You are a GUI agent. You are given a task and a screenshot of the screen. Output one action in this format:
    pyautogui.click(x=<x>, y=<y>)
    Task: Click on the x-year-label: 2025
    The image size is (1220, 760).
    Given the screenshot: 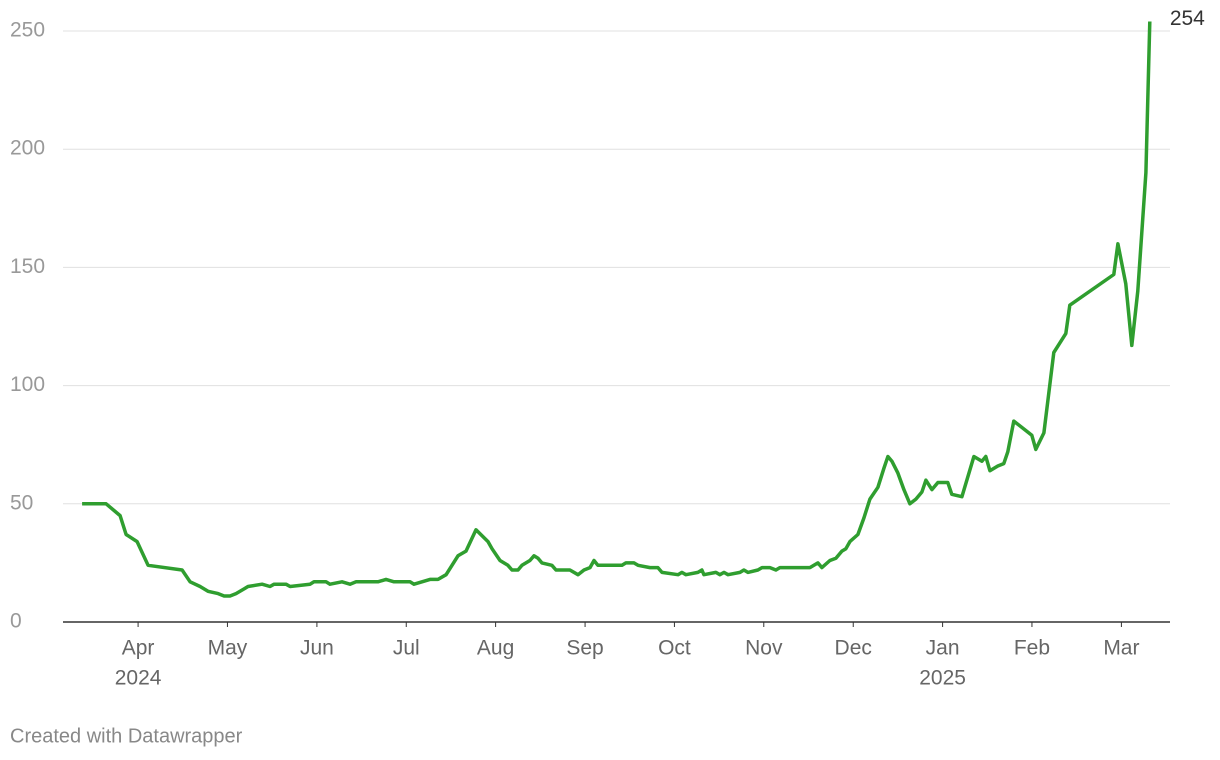 What is the action you would take?
    pyautogui.click(x=942, y=678)
    